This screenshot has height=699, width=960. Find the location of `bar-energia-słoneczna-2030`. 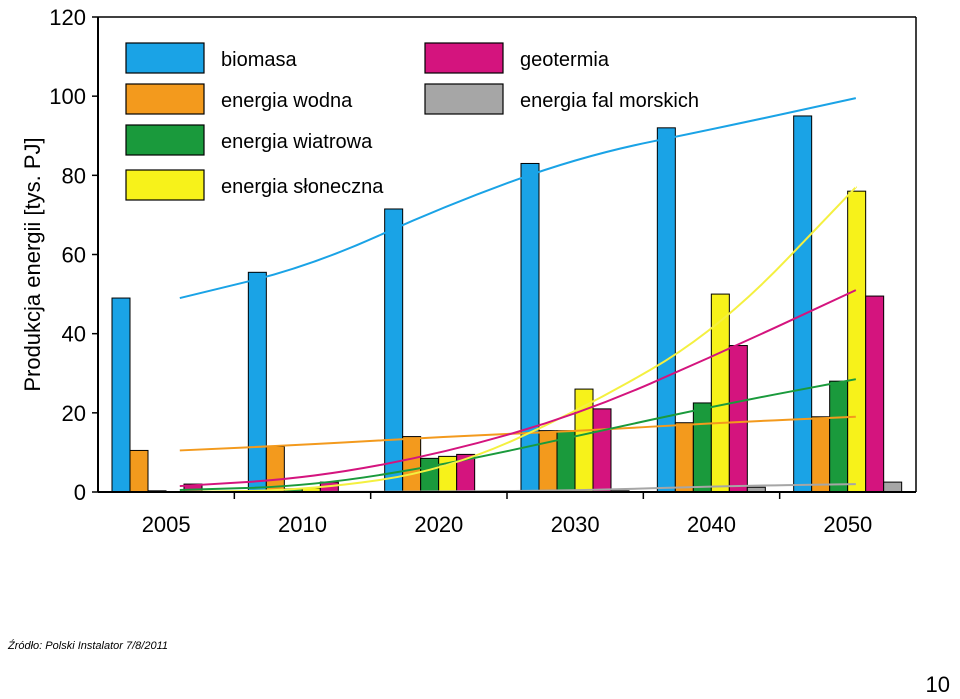

bar-energia-słoneczna-2030 is located at coordinates (584, 440).